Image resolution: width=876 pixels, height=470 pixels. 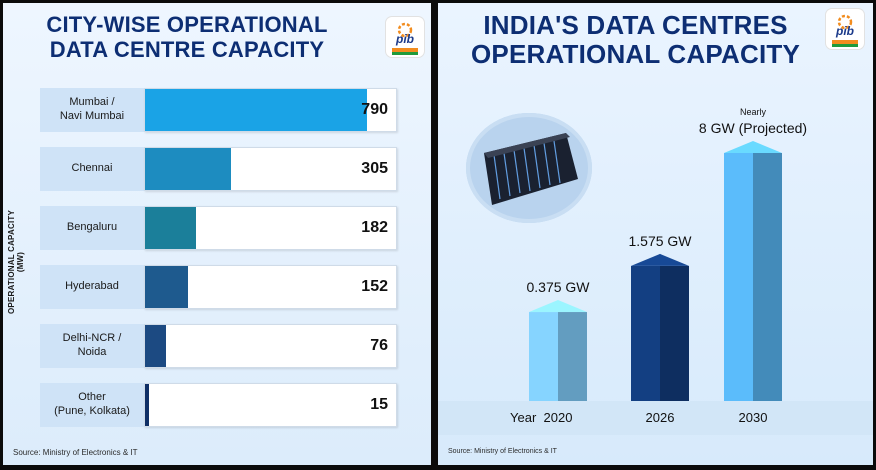 I want to click on bar-row: Bengaluru 182, so click(x=220, y=228).